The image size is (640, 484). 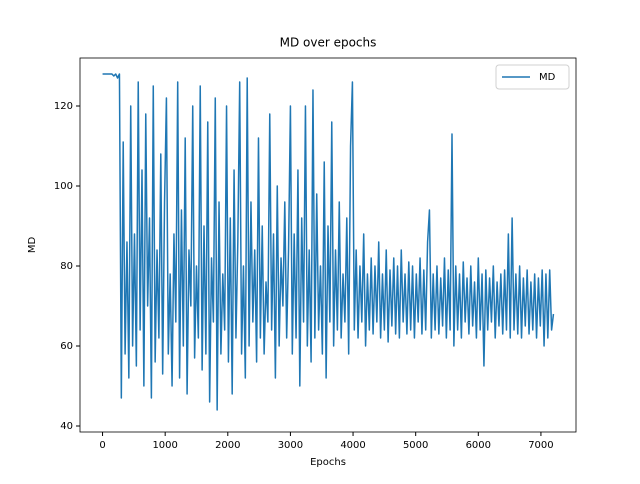 I want to click on chart-title: MD over epochs, so click(x=328, y=43).